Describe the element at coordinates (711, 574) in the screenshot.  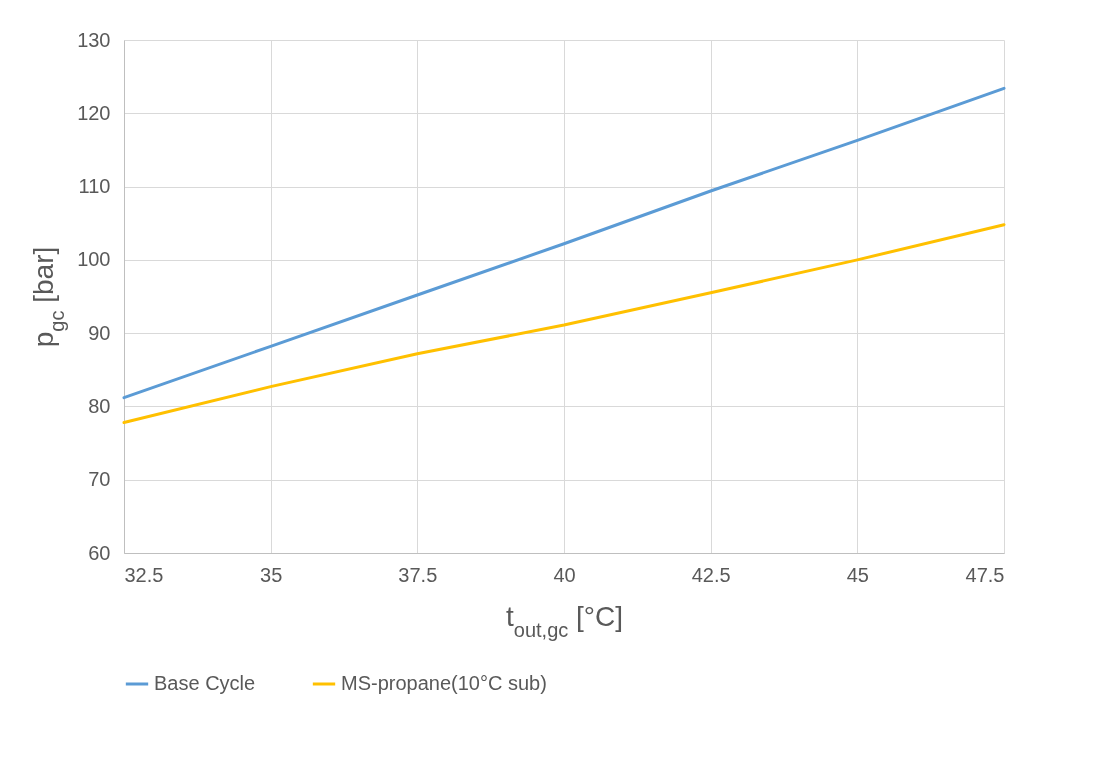
I see `x-tick-label: 42.5` at that location.